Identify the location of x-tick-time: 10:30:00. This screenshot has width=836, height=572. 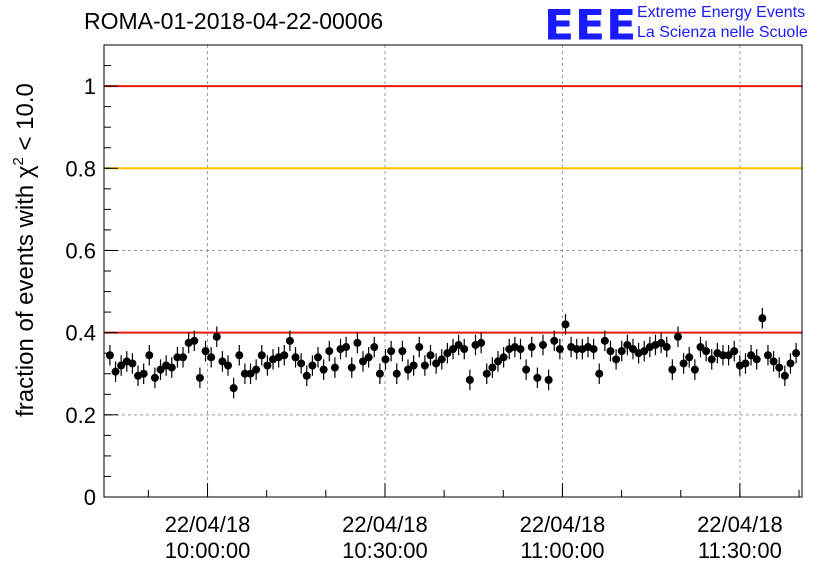
(385, 550).